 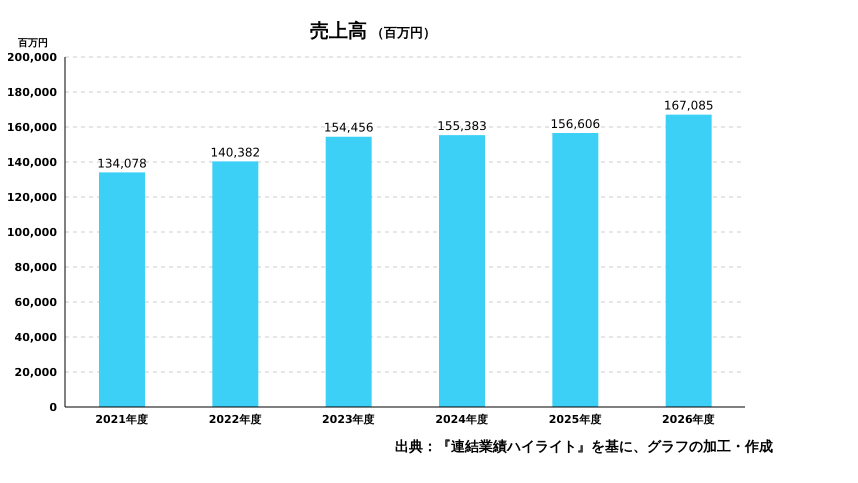 I want to click on y-tick-label: 40,000, so click(x=36, y=337).